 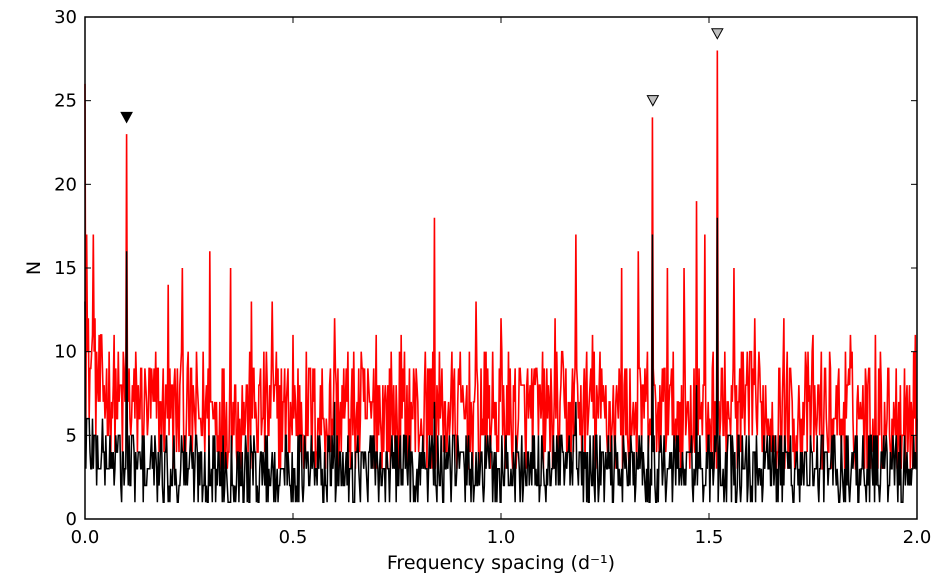 What do you see at coordinates (709, 537) in the screenshot?
I see `x-tick-label: 1.5` at bounding box center [709, 537].